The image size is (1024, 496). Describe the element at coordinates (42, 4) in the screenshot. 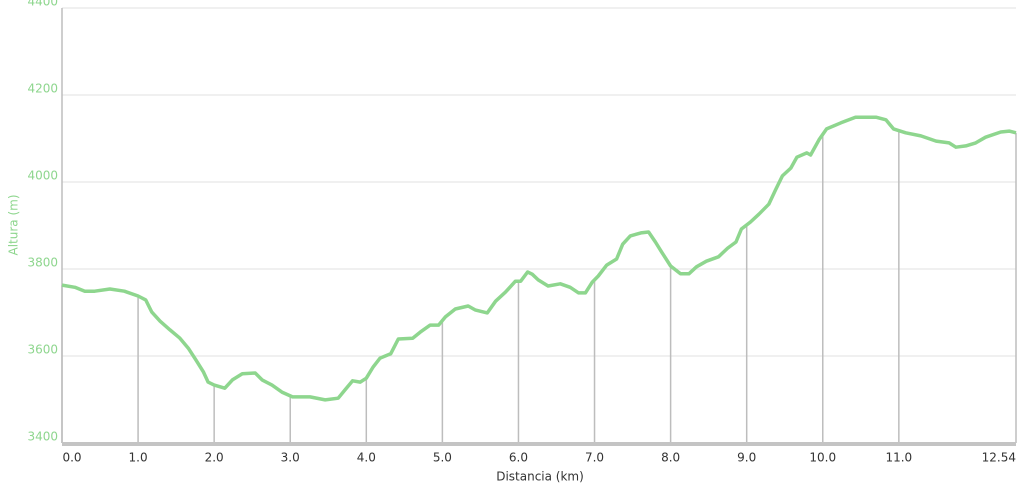

I see `y-tick-label: 4400` at that location.